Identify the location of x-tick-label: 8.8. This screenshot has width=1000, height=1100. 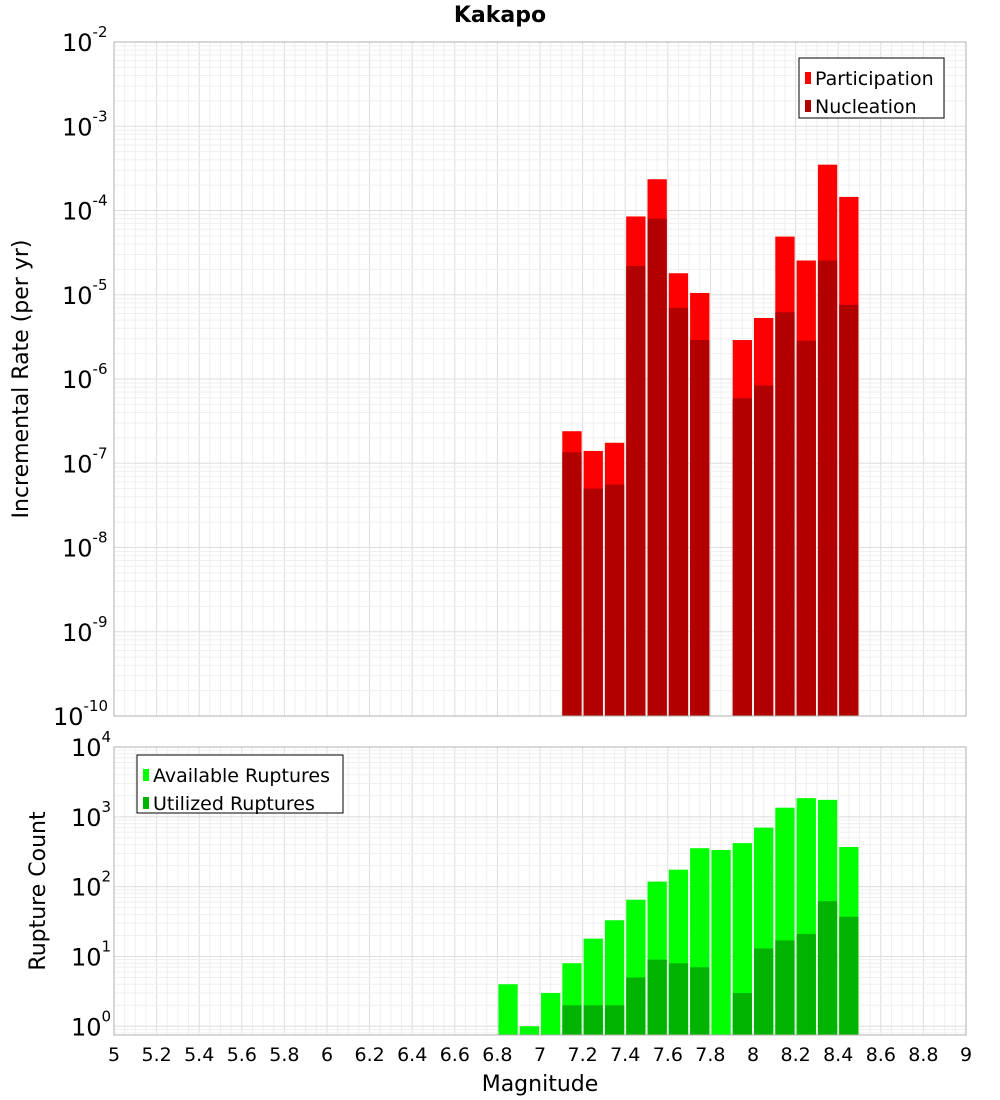
(923, 1055).